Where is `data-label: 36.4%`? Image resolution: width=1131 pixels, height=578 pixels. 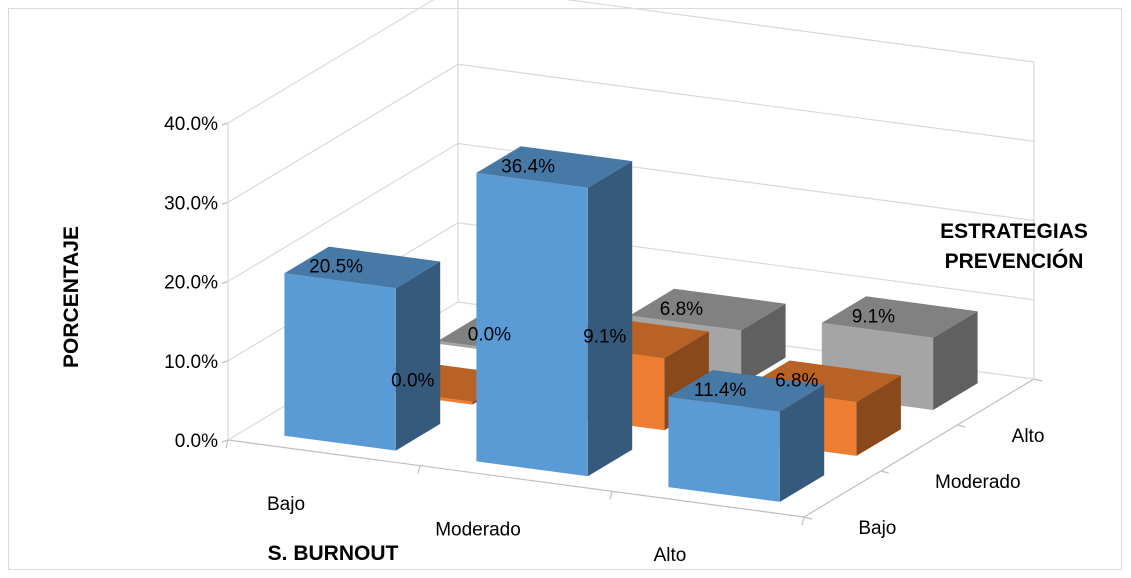
data-label: 36.4% is located at coordinates (528, 166).